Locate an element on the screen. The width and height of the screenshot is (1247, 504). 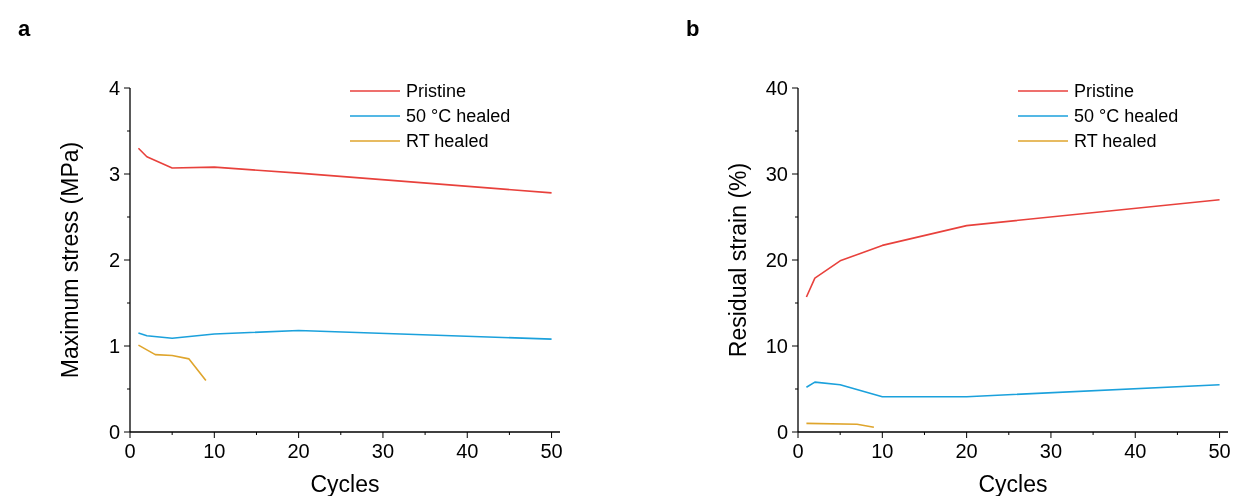
y-tick-label: 4 is located at coordinates (114, 88).